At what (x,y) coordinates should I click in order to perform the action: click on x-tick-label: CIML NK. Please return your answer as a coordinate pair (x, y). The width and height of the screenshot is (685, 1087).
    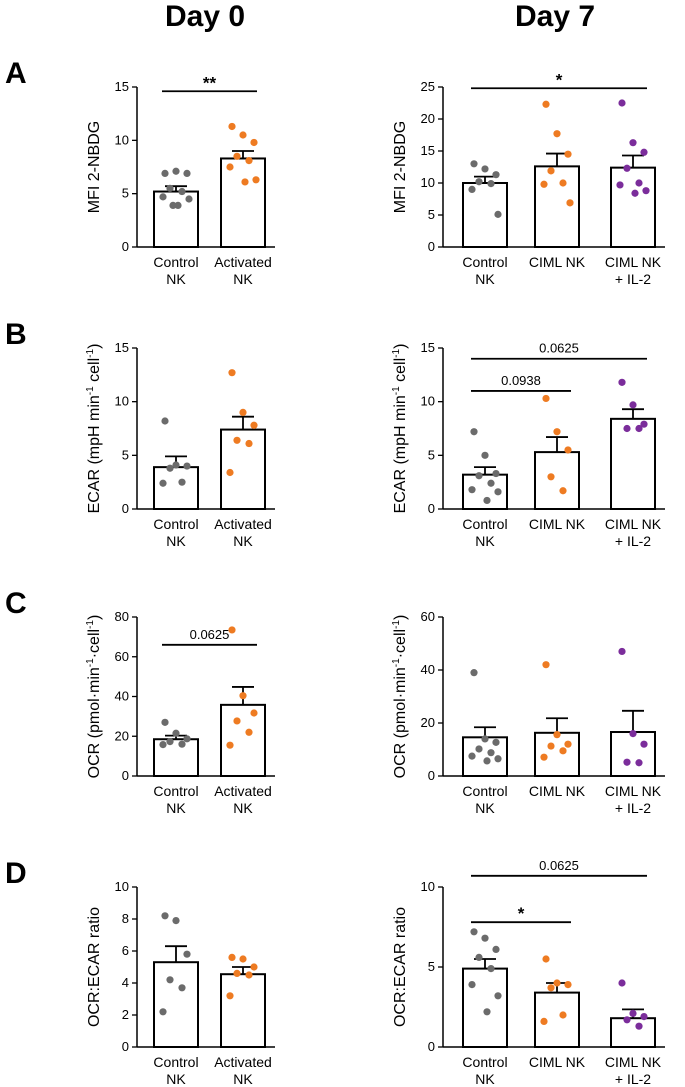
    Looking at the image, I should click on (557, 1062).